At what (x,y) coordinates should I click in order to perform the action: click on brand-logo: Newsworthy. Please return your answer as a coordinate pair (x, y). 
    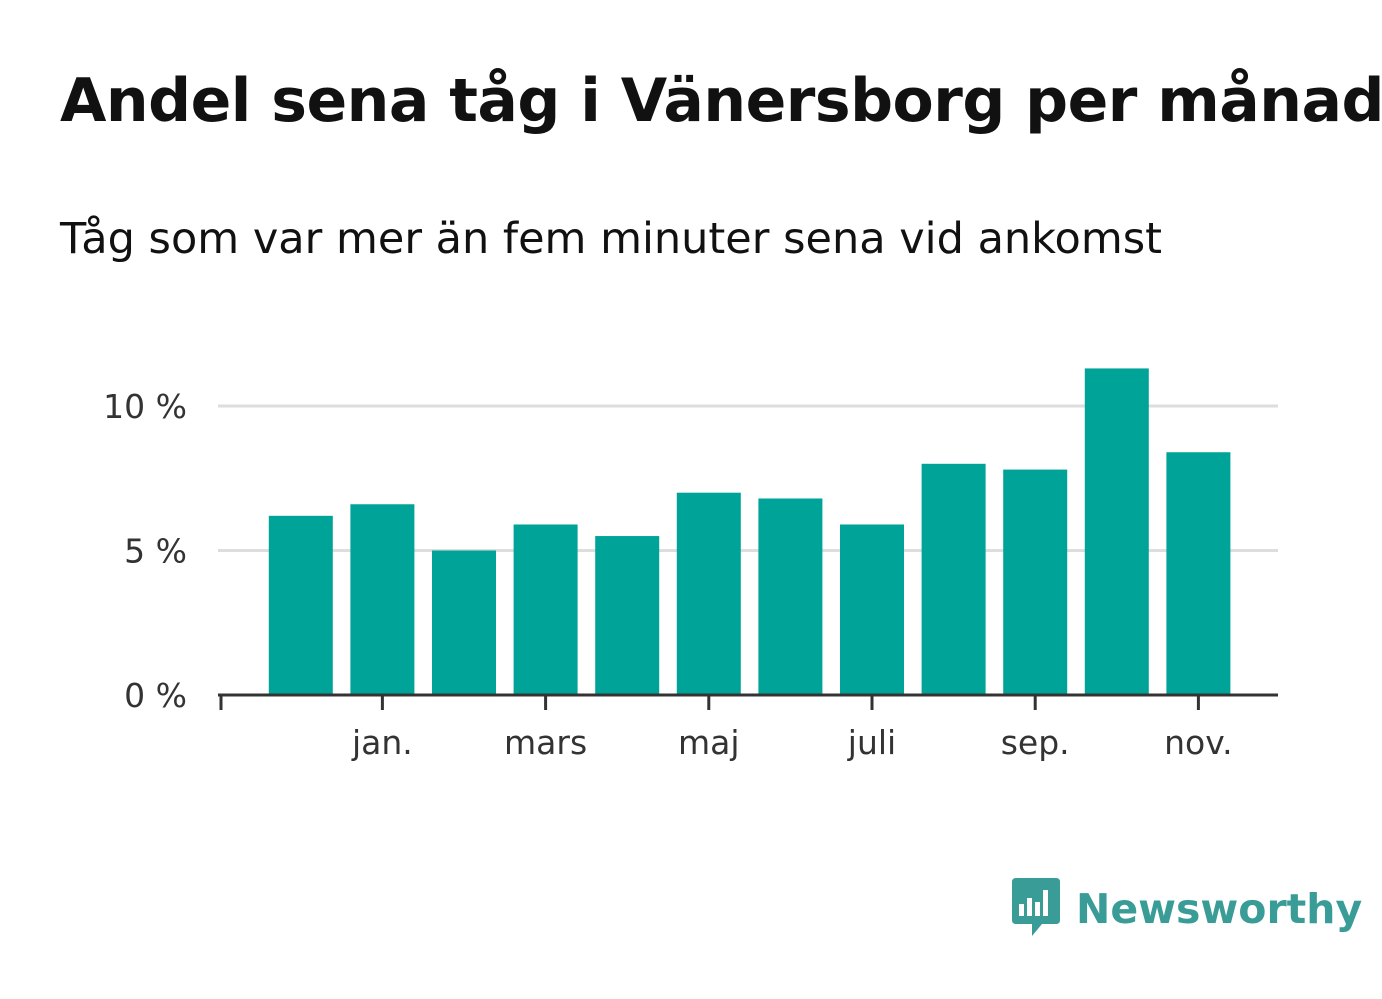
    Looking at the image, I should click on (1186, 909).